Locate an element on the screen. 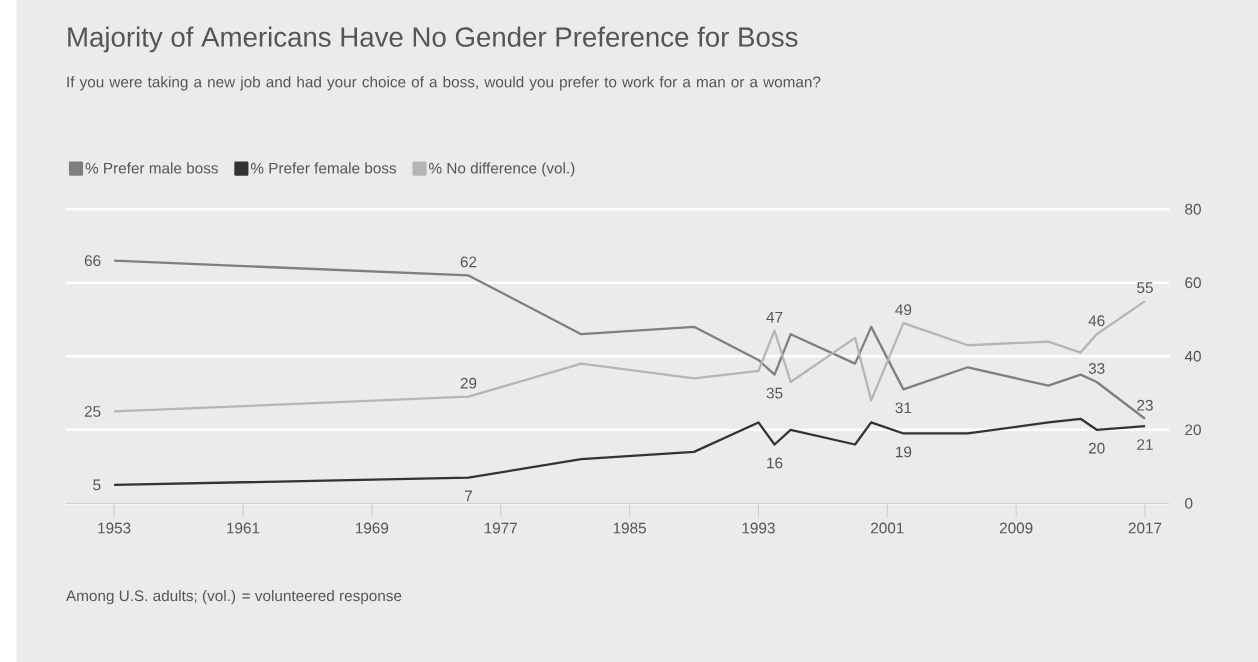  text: Among U.S. adults; (vol.) = volunteered response is located at coordinates (234, 597).